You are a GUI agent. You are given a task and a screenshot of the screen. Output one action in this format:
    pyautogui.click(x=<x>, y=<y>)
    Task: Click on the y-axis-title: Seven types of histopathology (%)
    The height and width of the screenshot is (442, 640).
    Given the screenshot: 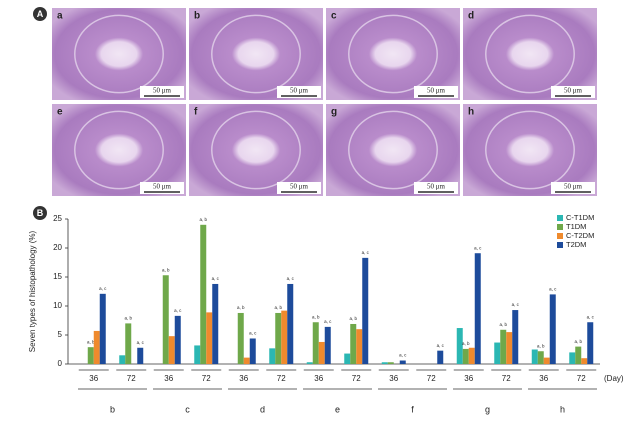 What is the action you would take?
    pyautogui.click(x=32, y=291)
    